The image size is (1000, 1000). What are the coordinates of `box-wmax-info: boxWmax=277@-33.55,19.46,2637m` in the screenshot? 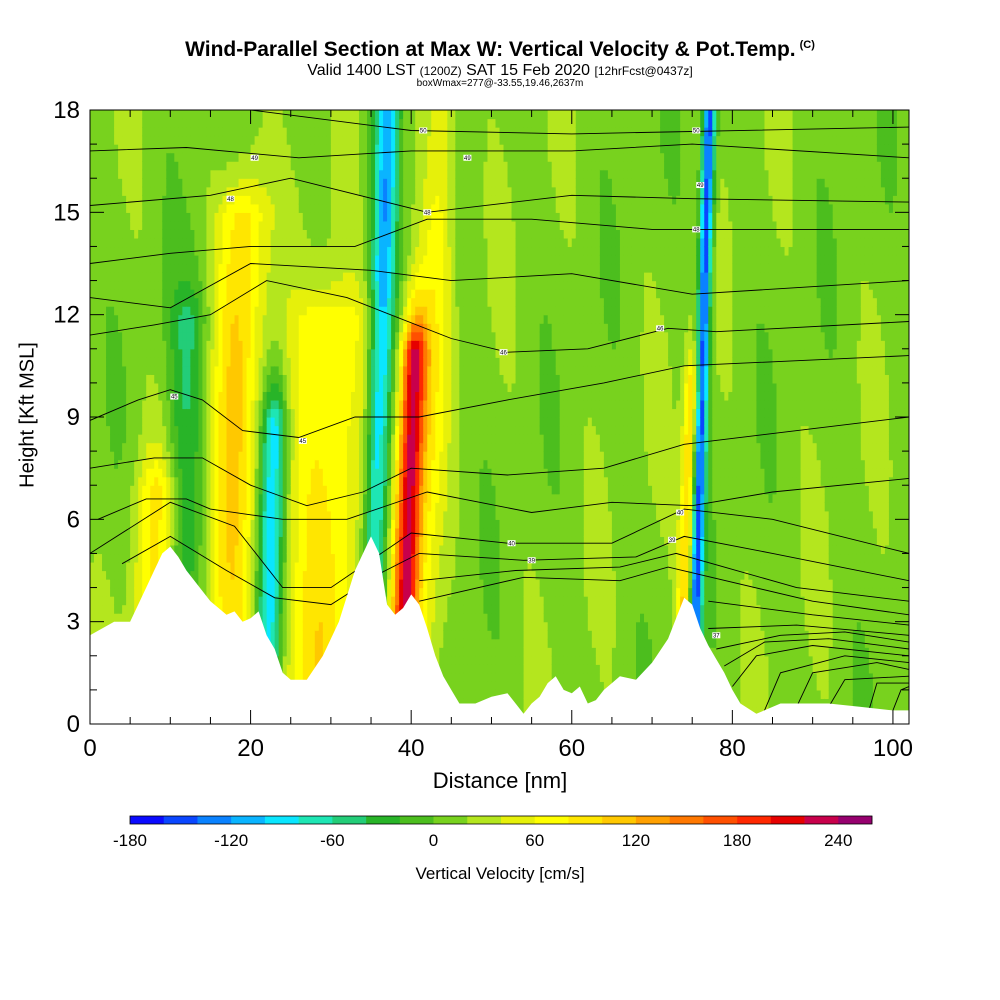 It's located at (500, 83).